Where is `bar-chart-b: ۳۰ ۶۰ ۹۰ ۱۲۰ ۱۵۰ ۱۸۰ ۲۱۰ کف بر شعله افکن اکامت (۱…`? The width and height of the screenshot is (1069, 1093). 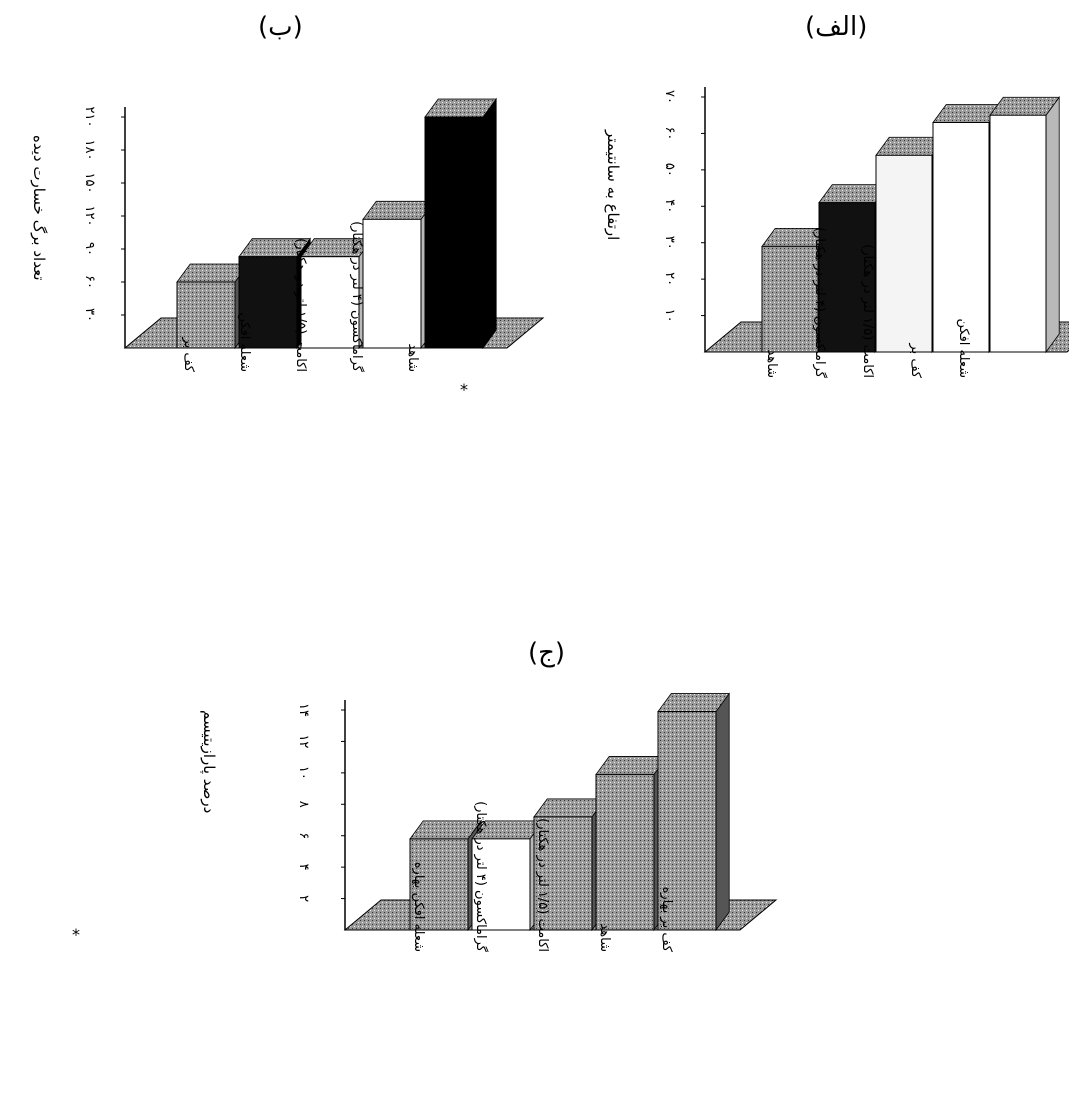 bar-chart-b: ۳۰ ۶۰ ۹۰ ۱۲۰ ۱۵۰ ۱۸۰ ۲۱۰ کف بر شعله افکن اکامت (۱… is located at coordinates (313, 248).